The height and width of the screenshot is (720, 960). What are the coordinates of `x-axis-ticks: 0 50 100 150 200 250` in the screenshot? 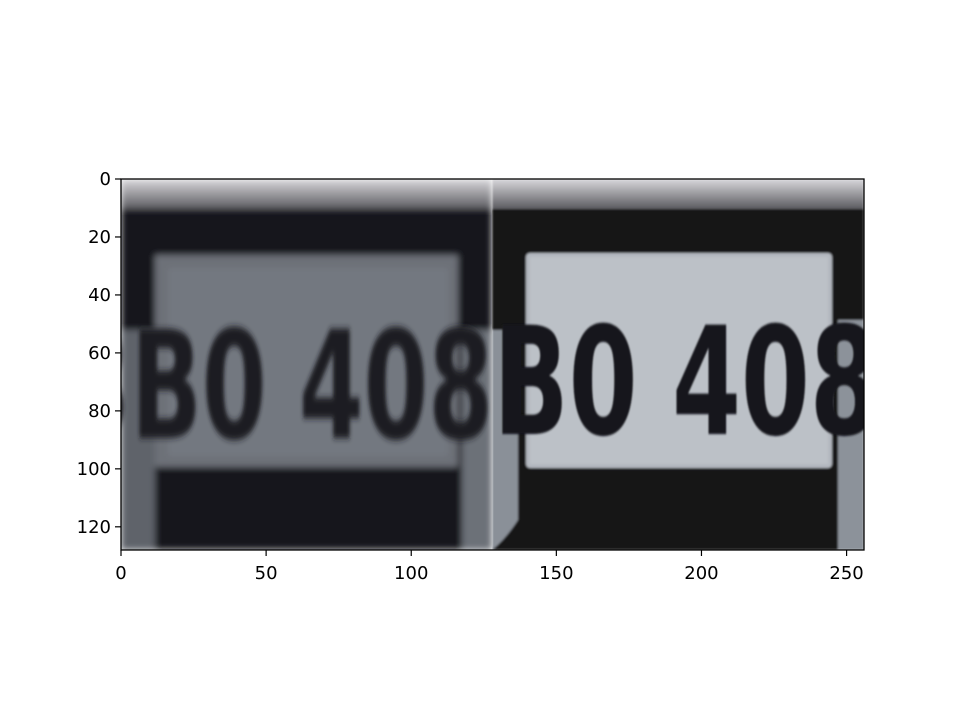 It's located at (489, 567).